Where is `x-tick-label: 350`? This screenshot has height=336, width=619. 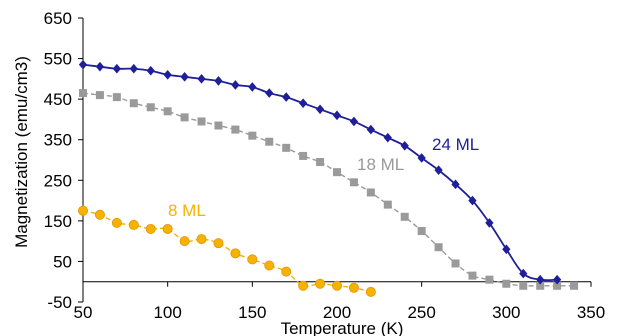 x-tick-label: 350 is located at coordinates (591, 312).